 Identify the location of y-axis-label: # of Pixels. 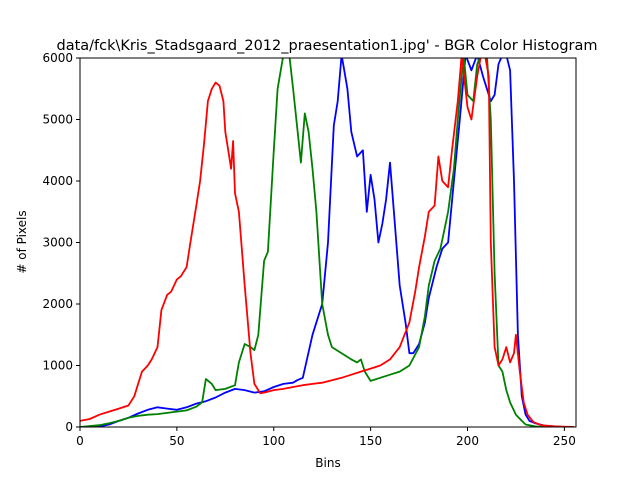
(22, 241).